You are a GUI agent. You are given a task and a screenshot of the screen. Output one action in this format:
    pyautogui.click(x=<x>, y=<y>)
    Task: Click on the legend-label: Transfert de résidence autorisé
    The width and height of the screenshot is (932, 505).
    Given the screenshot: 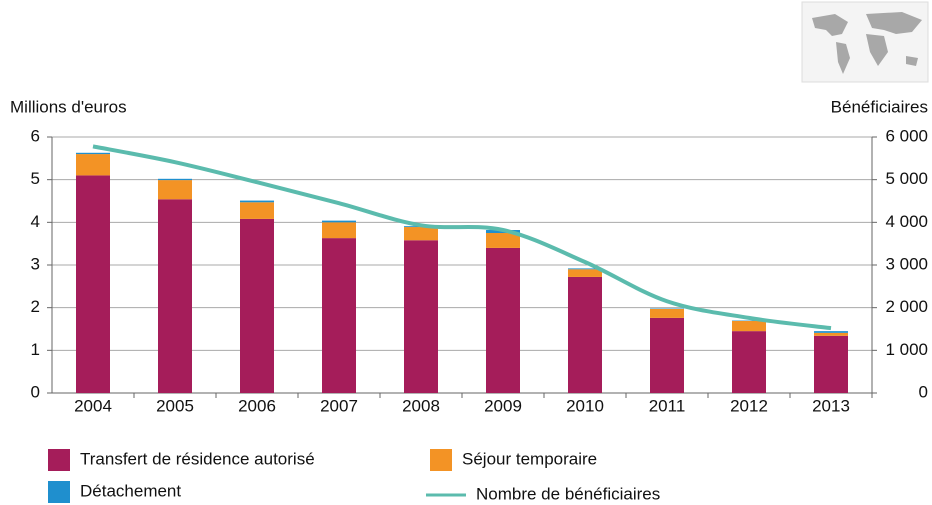 What is the action you would take?
    pyautogui.click(x=197, y=458)
    